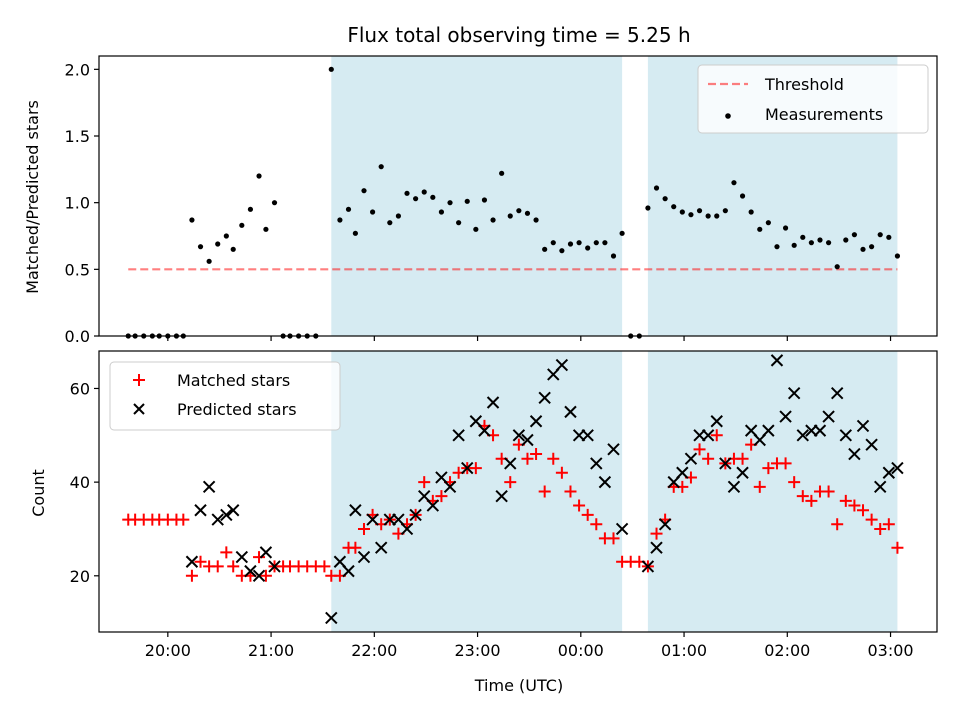 The height and width of the screenshot is (720, 960). I want to click on bottom-y-axis-label: Count, so click(38, 493).